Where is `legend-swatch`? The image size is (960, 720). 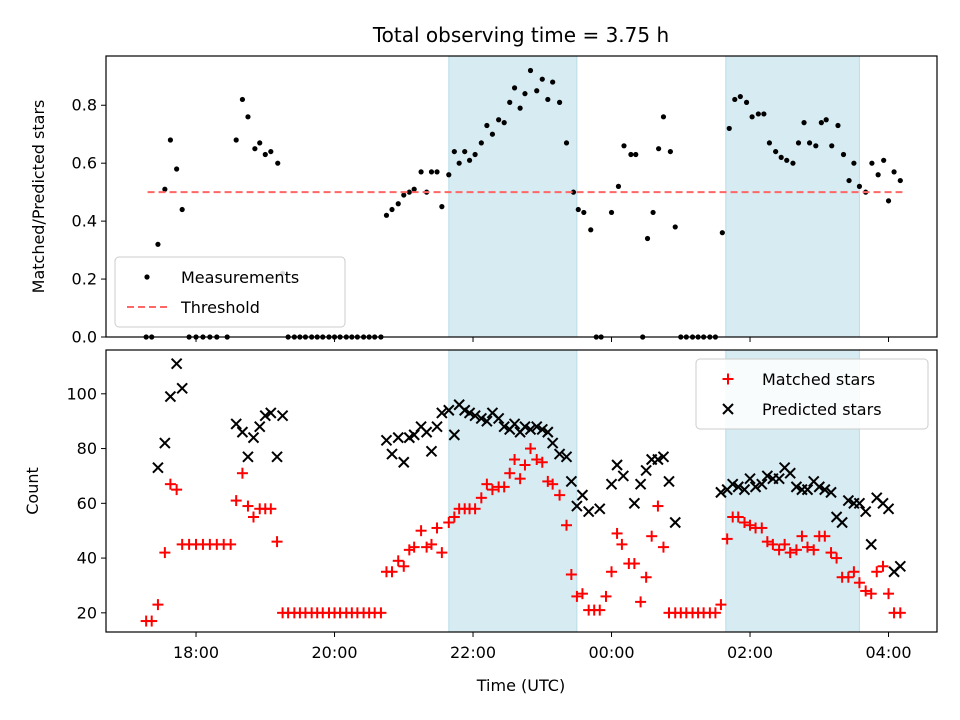 legend-swatch is located at coordinates (728, 409).